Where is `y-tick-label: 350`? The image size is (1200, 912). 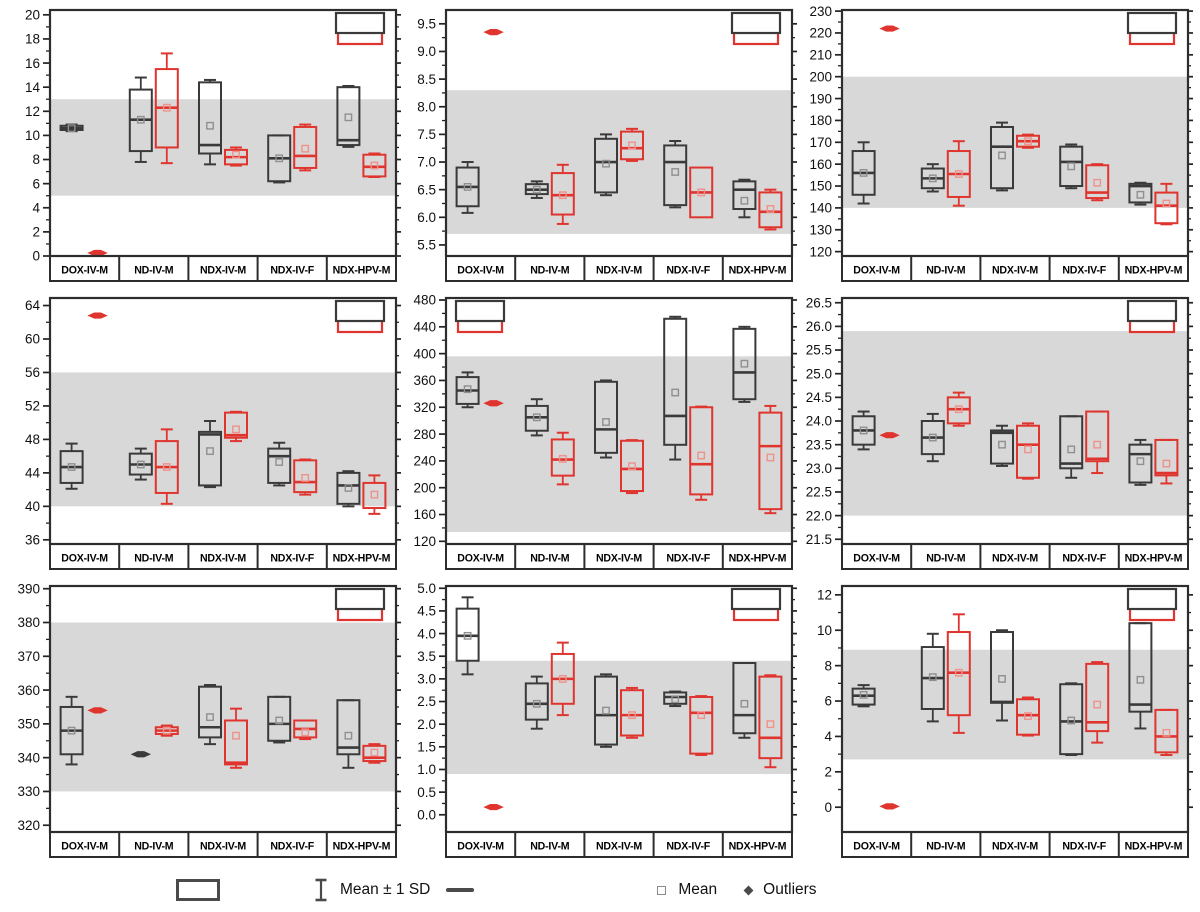
y-tick-label: 350 is located at coordinates (28, 724).